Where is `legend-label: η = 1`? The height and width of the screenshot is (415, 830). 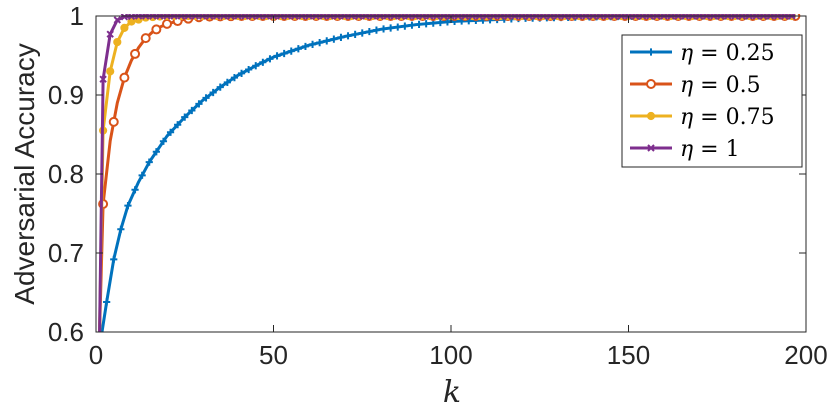
legend-label: η = 1 is located at coordinates (710, 149).